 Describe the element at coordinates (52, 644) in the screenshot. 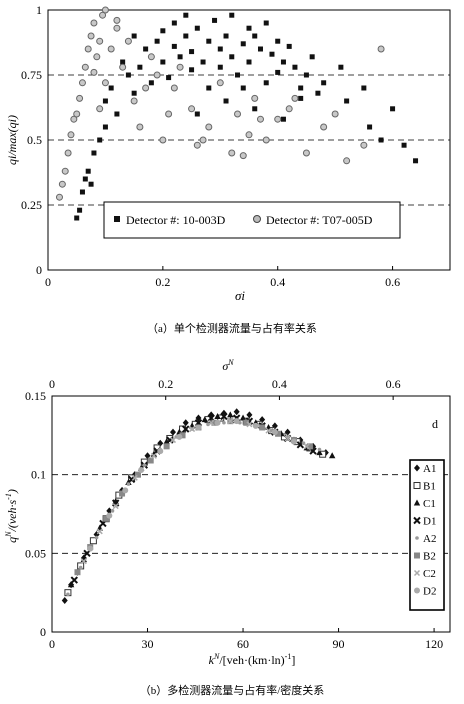

I see `panel-b-x-tick-label: 0` at that location.